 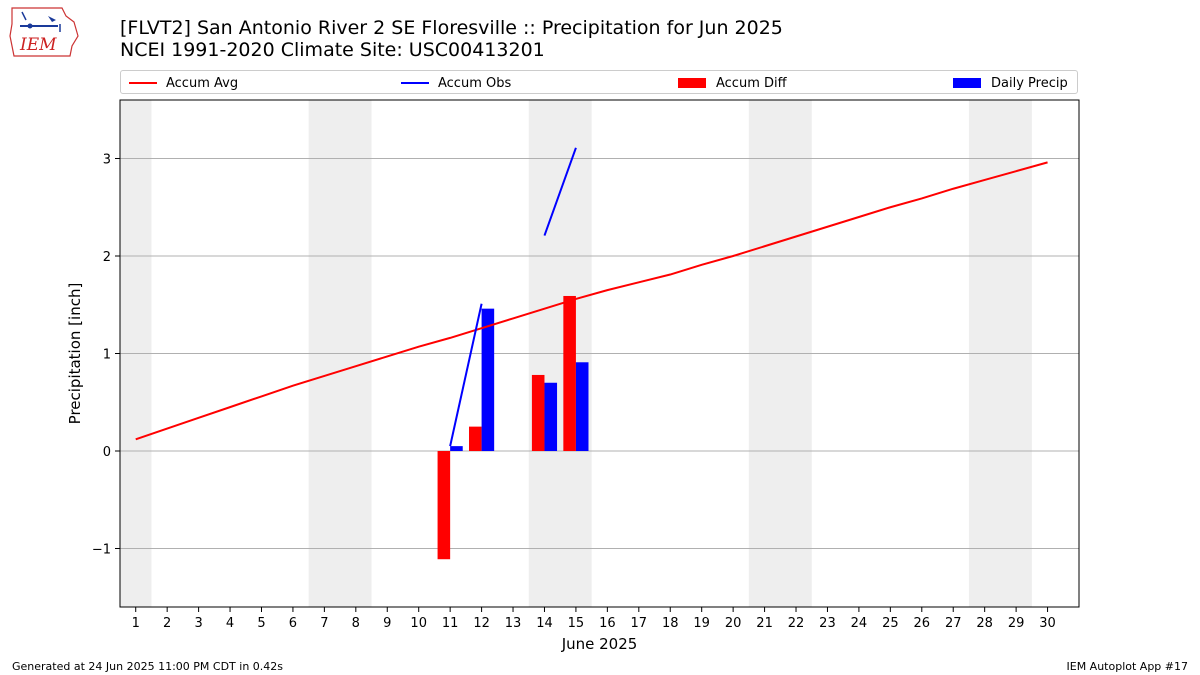 I want to click on x-tick-label-6: 6, so click(x=293, y=623).